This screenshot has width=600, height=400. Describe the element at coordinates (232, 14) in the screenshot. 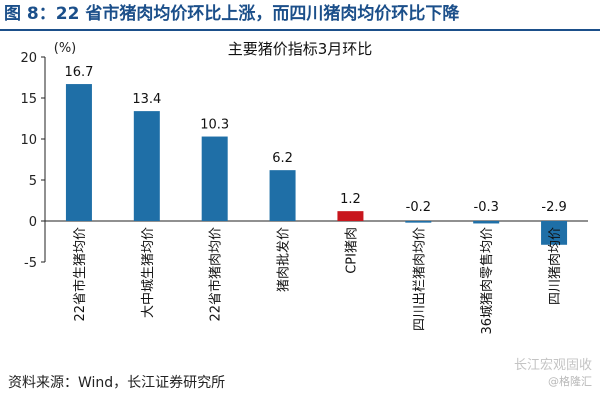

I see `figure-title: 图 8：22 省市猪肉均价环比上涨，而四川猪肉均价环比下降` at that location.